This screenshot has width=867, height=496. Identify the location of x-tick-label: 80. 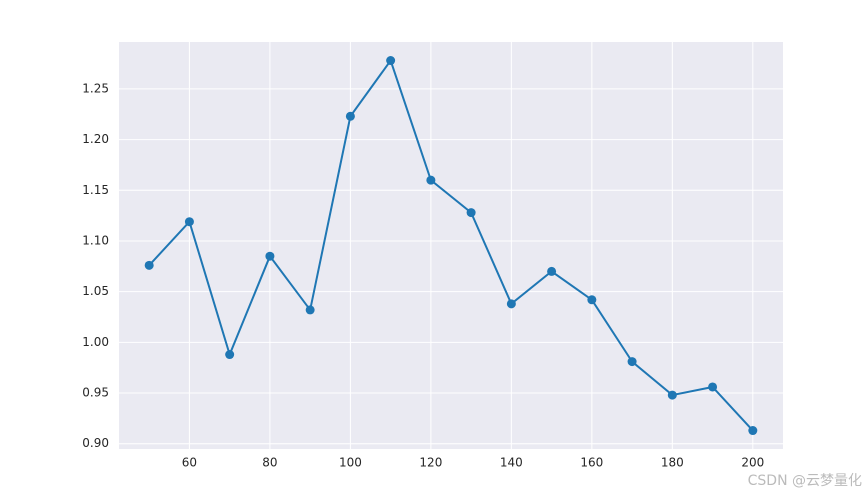
(269, 463).